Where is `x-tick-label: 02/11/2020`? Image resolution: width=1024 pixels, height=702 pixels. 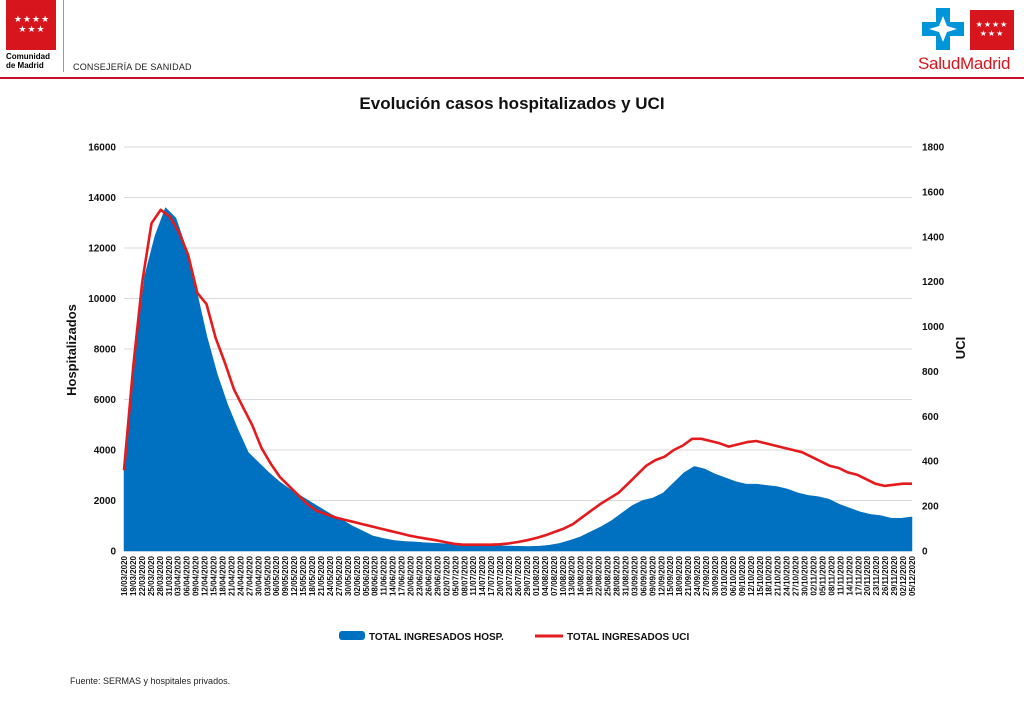
x-tick-label: 02/11/2020 is located at coordinates (814, 575).